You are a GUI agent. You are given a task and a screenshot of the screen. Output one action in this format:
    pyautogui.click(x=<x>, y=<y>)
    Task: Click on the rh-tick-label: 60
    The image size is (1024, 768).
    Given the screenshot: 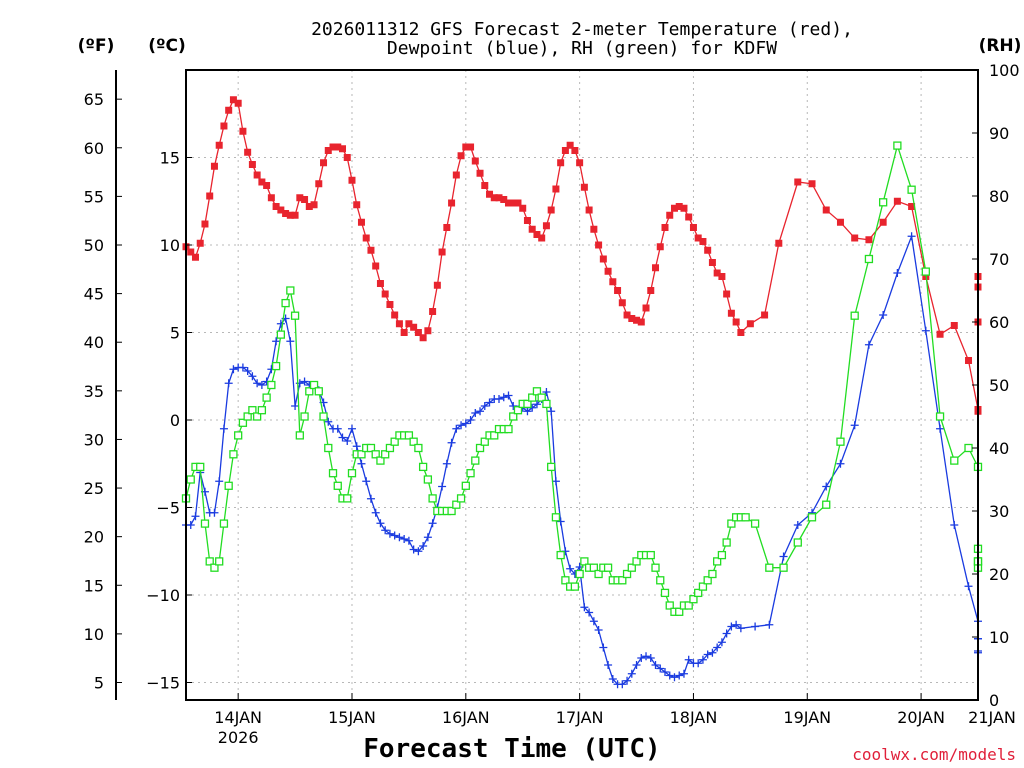 What is the action you would take?
    pyautogui.click(x=999, y=322)
    